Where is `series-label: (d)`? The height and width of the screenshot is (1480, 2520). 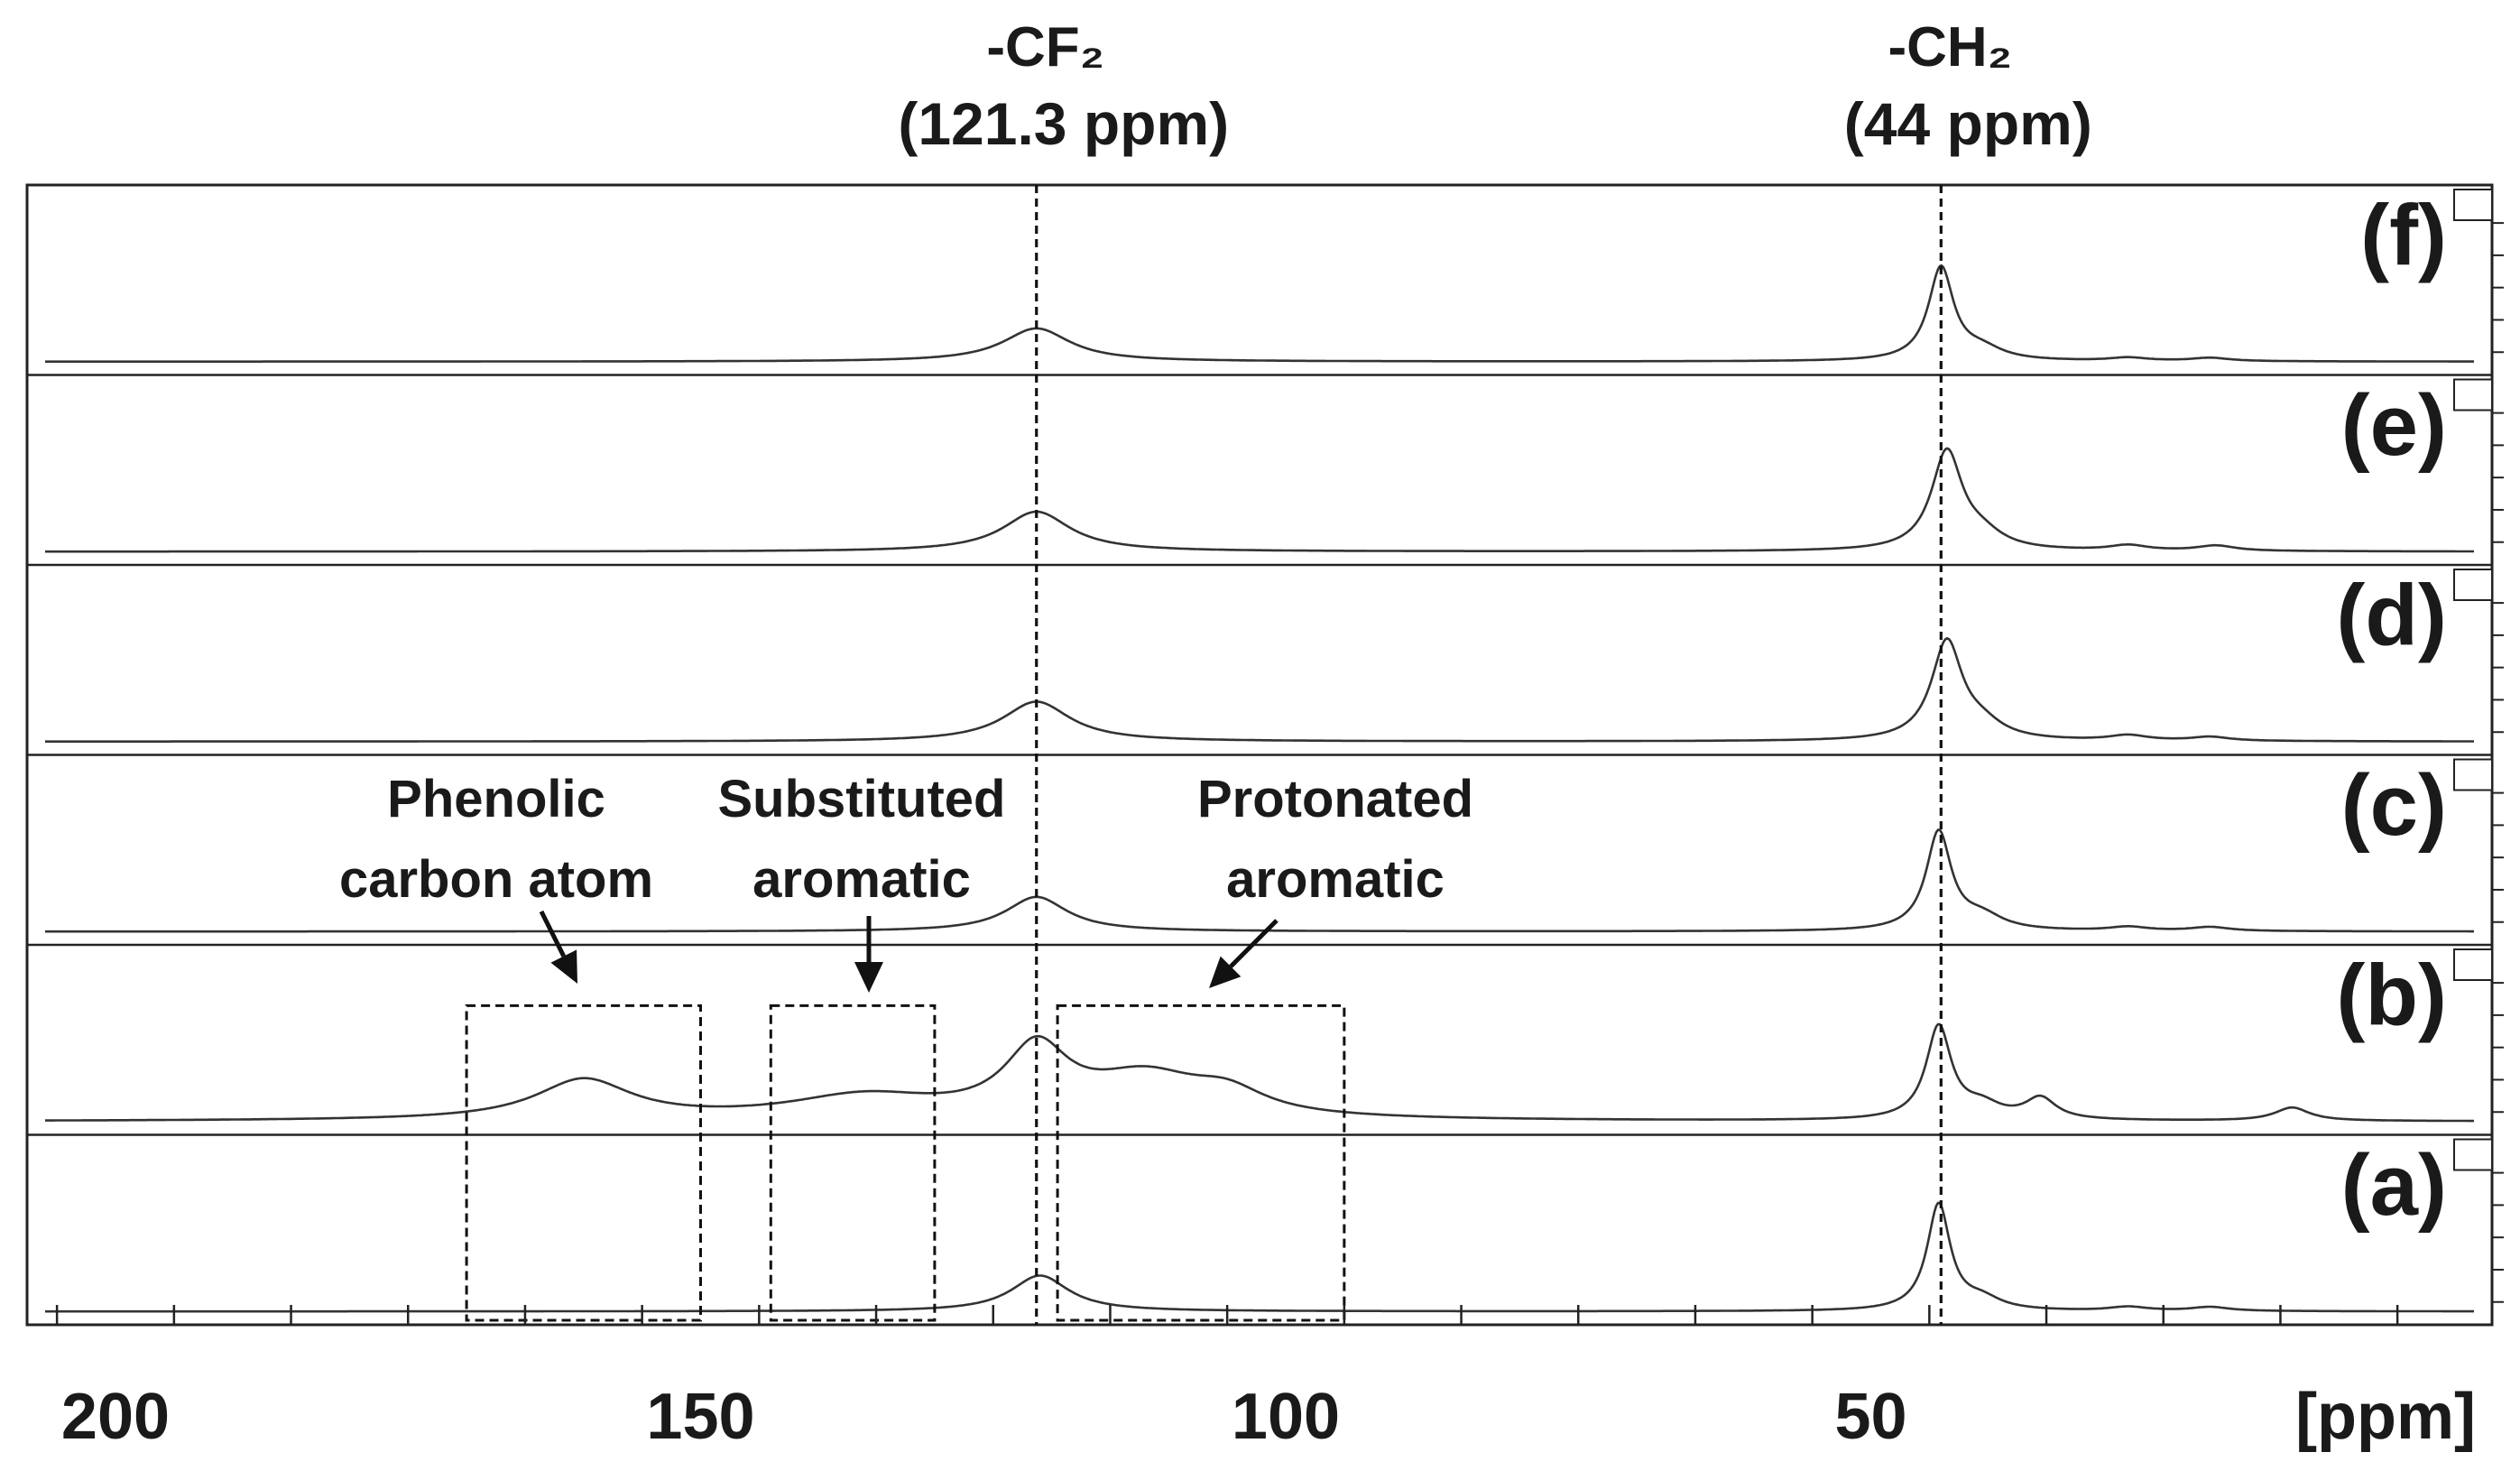 series-label: (d) is located at coordinates (2391, 615).